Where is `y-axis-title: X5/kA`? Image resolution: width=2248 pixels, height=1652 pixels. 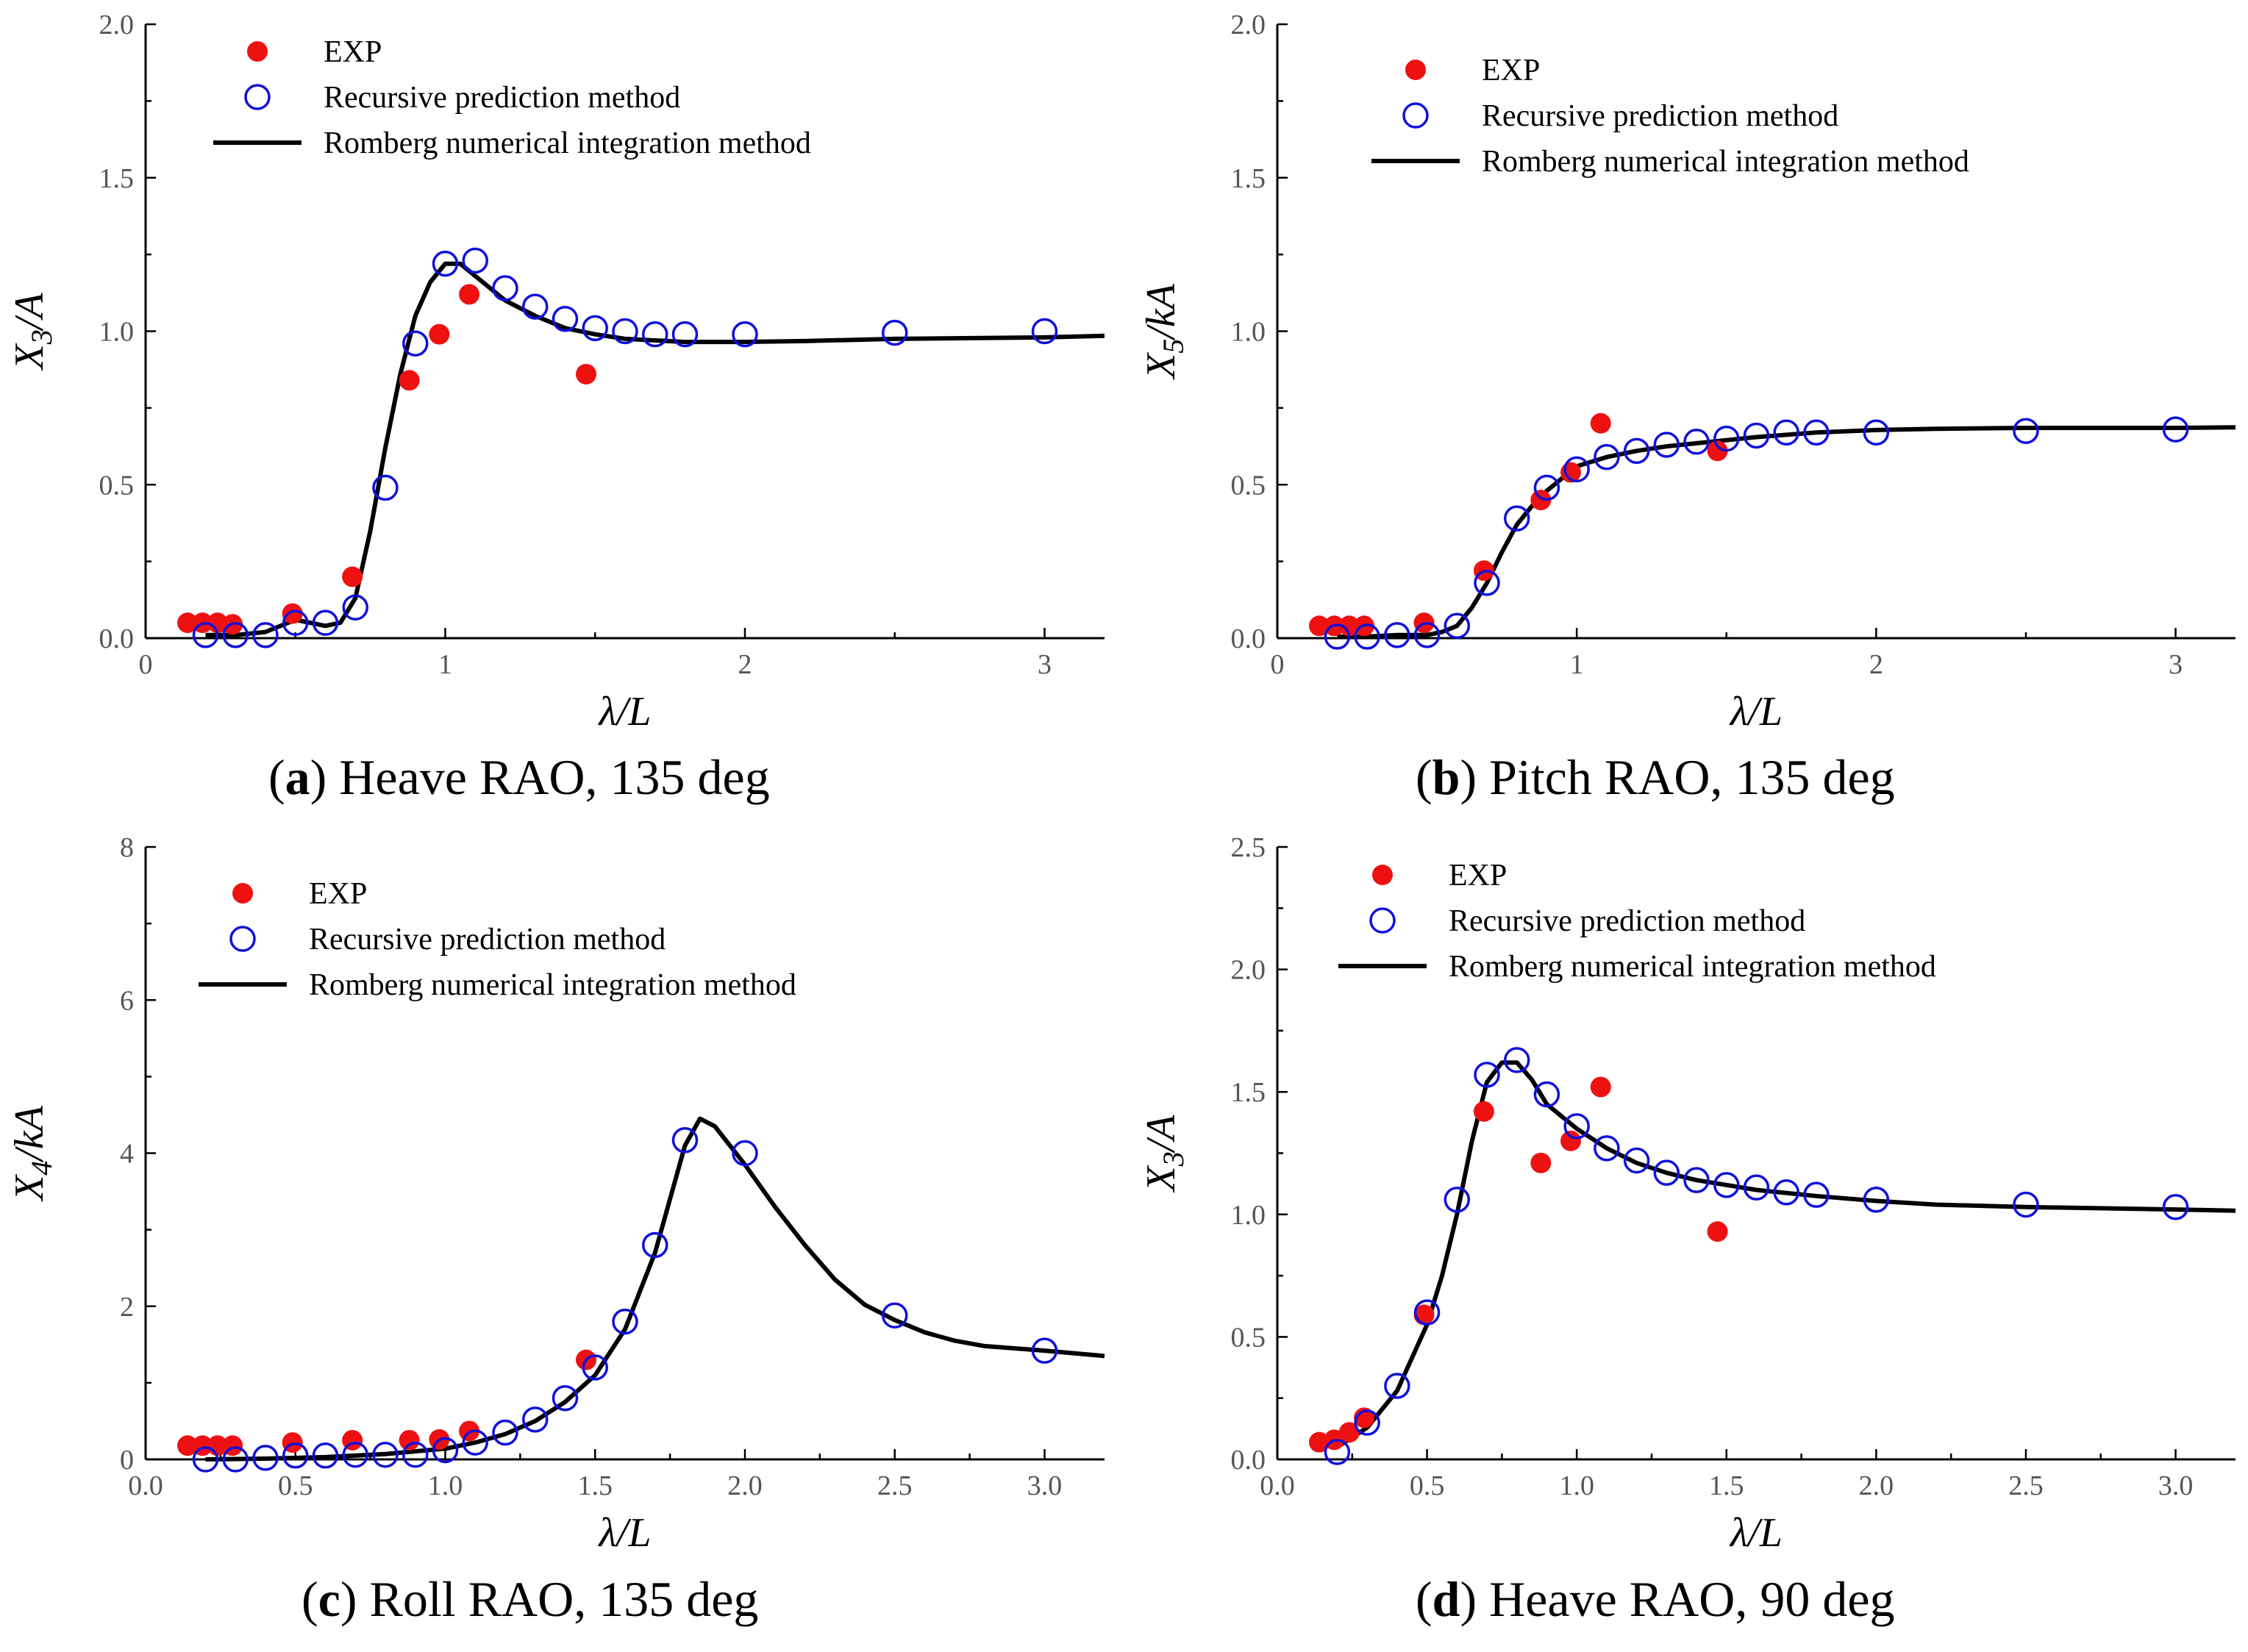 y-axis-title: X5/kA is located at coordinates (1164, 331).